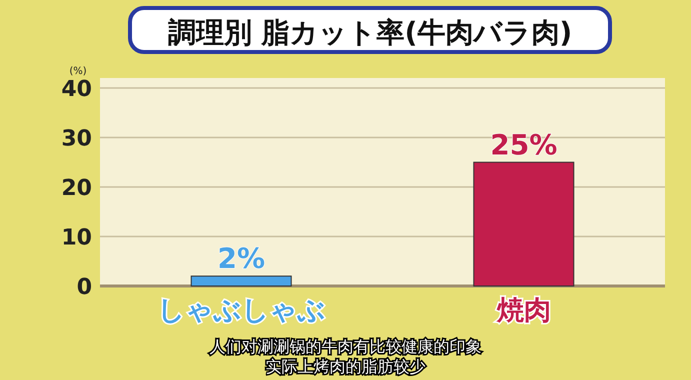 Image resolution: width=691 pixels, height=380 pixels. Describe the element at coordinates (76, 238) in the screenshot. I see `y-tick-label: 10` at that location.